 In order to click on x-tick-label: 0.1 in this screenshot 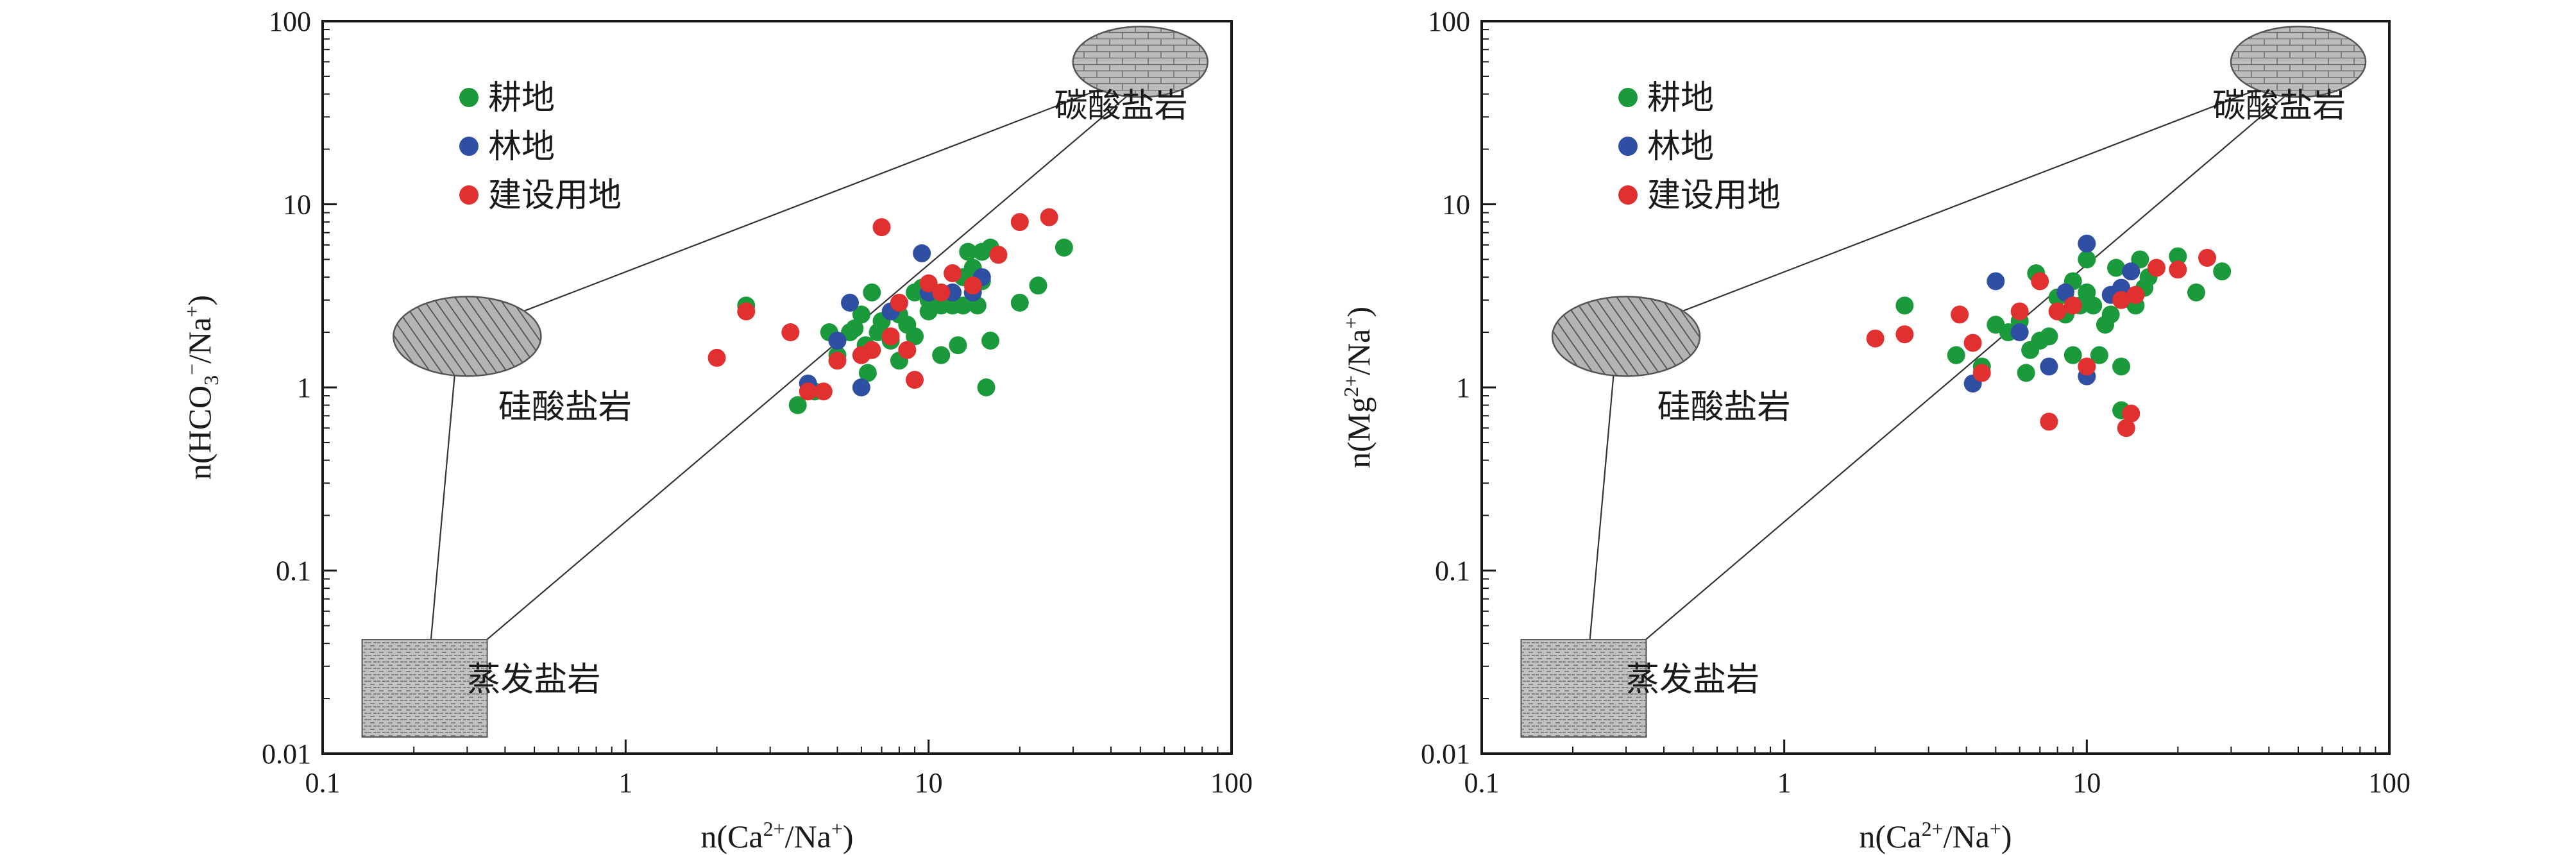, I will do `click(1482, 783)`.